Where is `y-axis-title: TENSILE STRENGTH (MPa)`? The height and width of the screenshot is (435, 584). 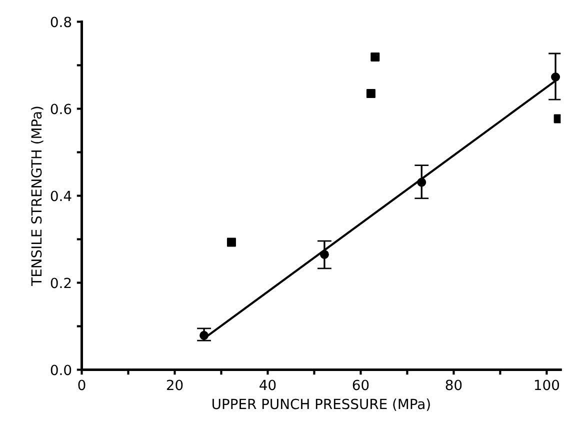 y-axis-title: TENSILE STRENGTH (MPa) is located at coordinates (37, 196).